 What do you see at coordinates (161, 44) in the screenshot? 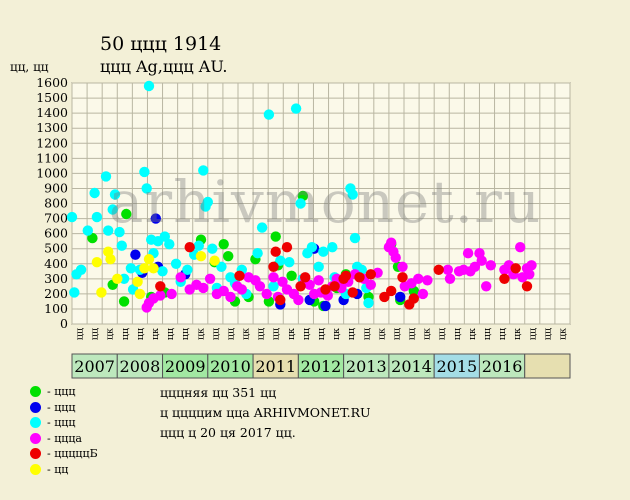
I see `chart-title: 50 ццц 1914` at bounding box center [161, 44].